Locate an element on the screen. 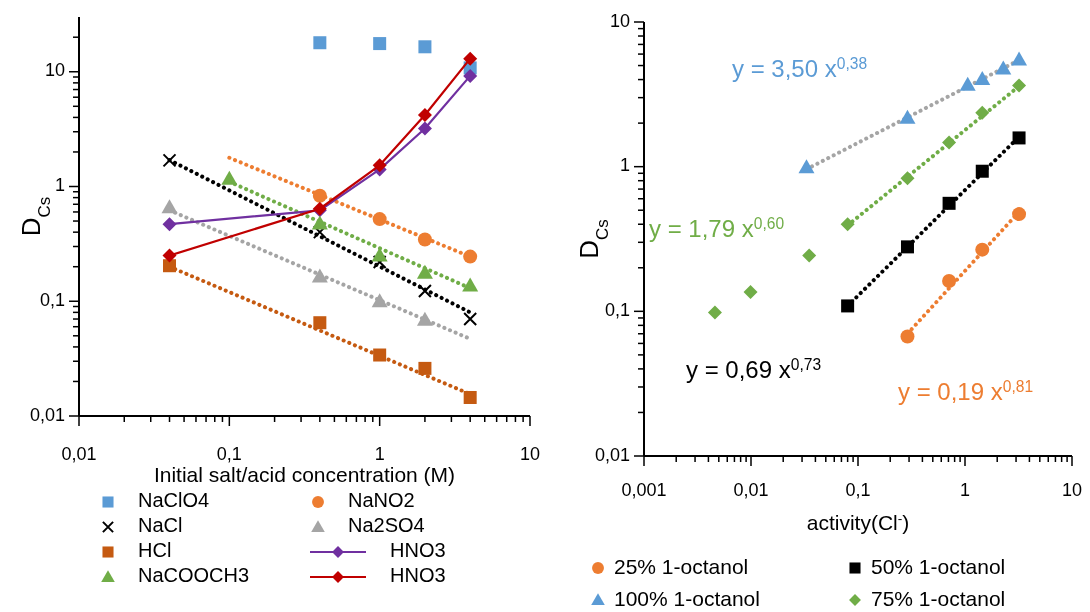  legend-label: NaCOOCH3 is located at coordinates (194, 575).